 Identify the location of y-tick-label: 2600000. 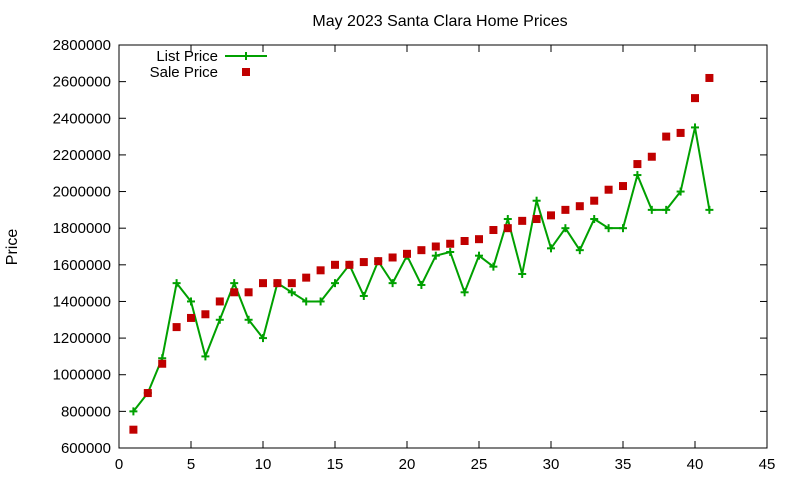
(82, 82).